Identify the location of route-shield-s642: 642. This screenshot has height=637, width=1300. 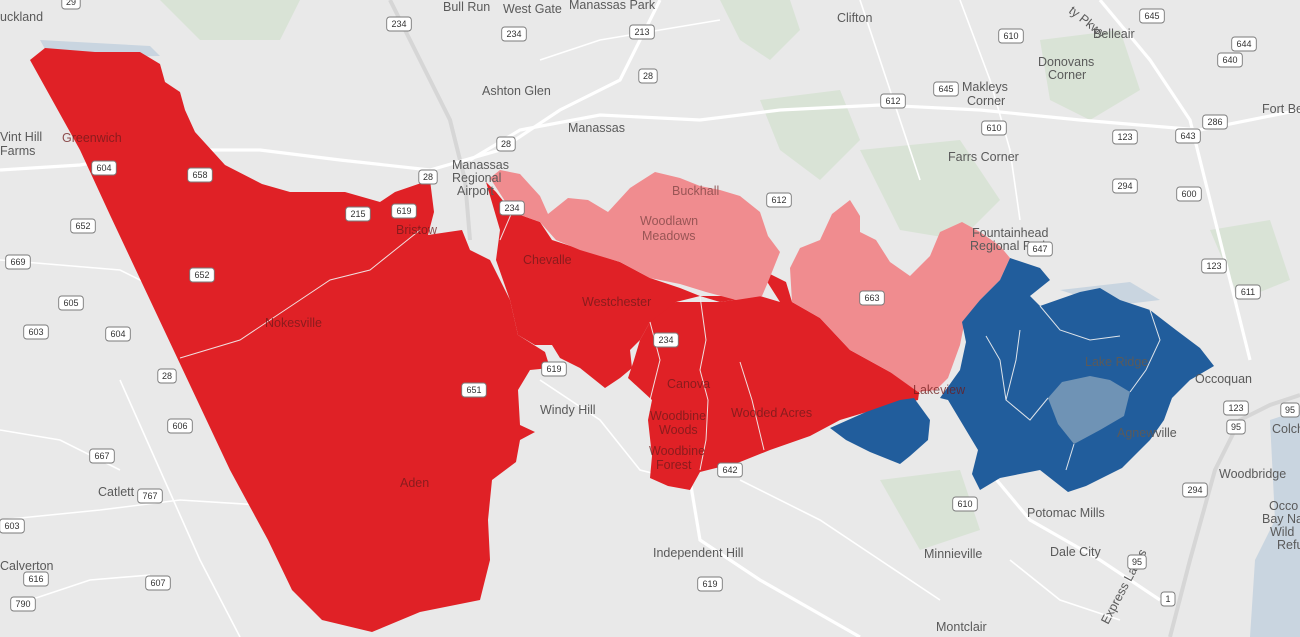
(730, 470).